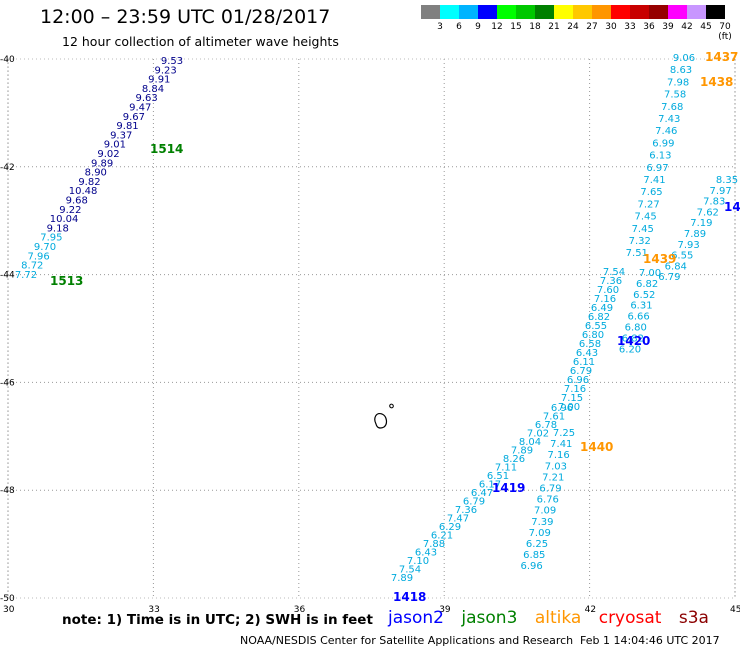 This screenshot has width=740, height=650. What do you see at coordinates (70, 210) in the screenshot?
I see `wave-height-value: 9.22` at bounding box center [70, 210].